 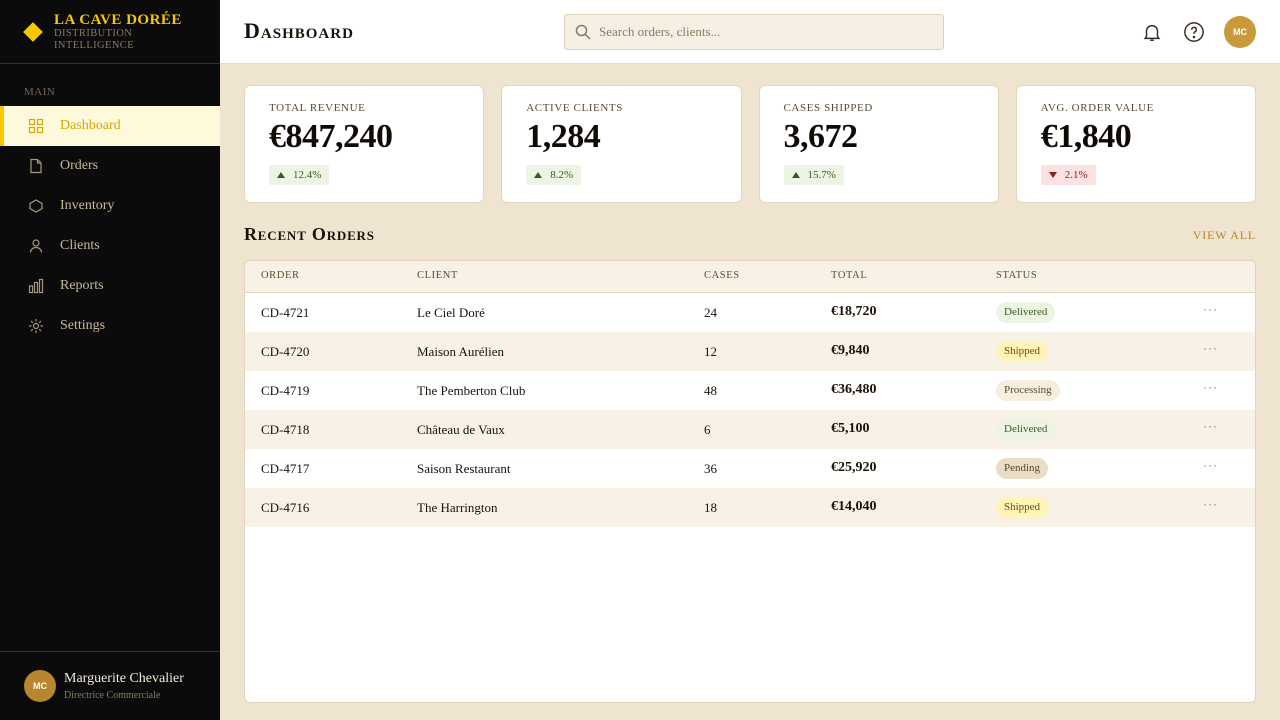 What do you see at coordinates (36, 286) in the screenshot?
I see `bar-chart-icon` at bounding box center [36, 286].